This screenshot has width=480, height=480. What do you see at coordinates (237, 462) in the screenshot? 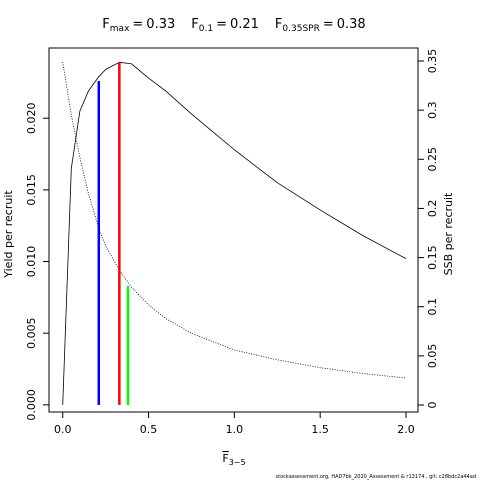
I see `x-label-subscript: 3−5` at bounding box center [237, 462].